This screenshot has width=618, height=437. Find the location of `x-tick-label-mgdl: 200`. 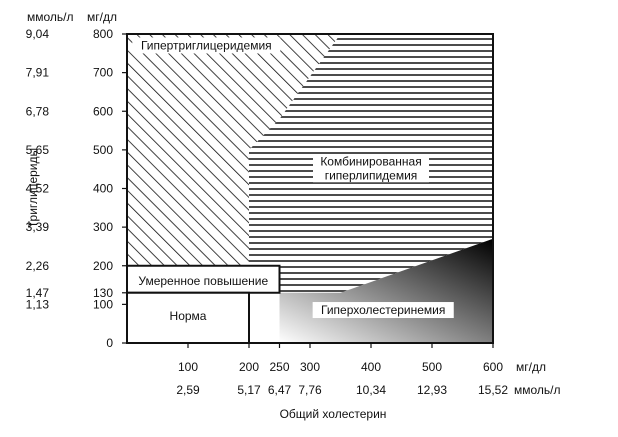

x-tick-label-mgdl: 200 is located at coordinates (249, 367).